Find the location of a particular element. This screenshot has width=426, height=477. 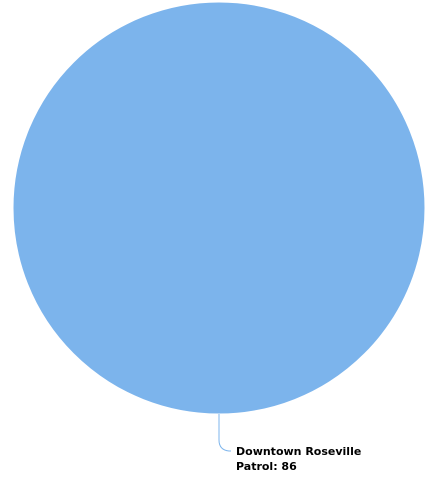

data-label-category: Downtown Roseville is located at coordinates (298, 451).